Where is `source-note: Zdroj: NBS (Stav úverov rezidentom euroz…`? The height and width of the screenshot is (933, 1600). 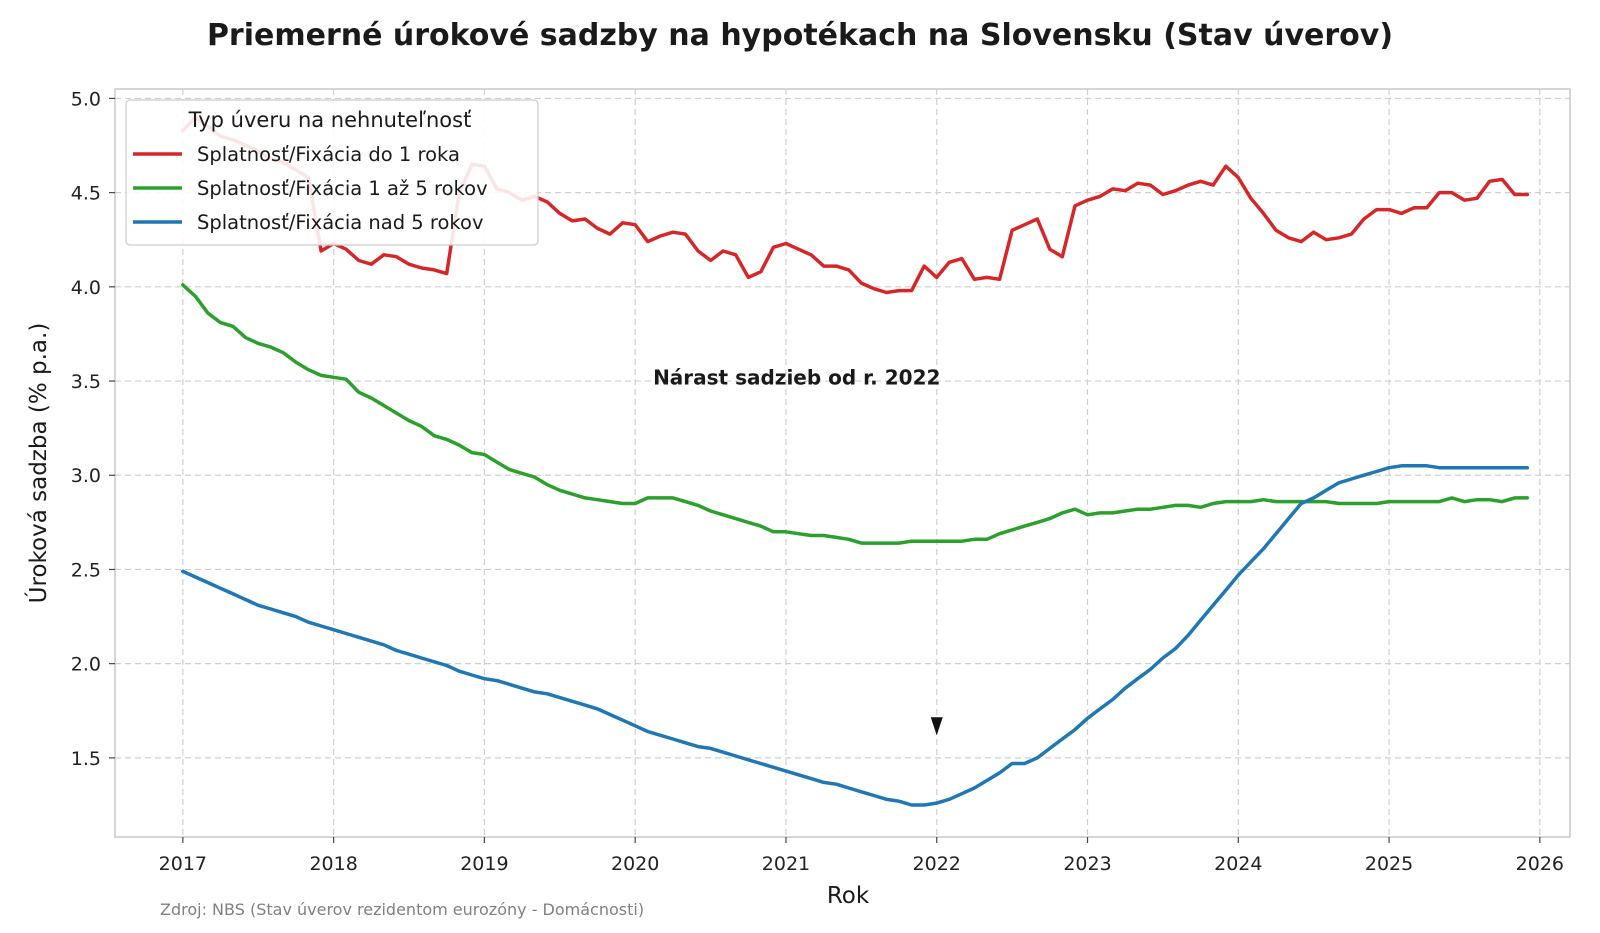
source-note: Zdroj: NBS (Stav úverov rezidentom euroz… is located at coordinates (402, 909).